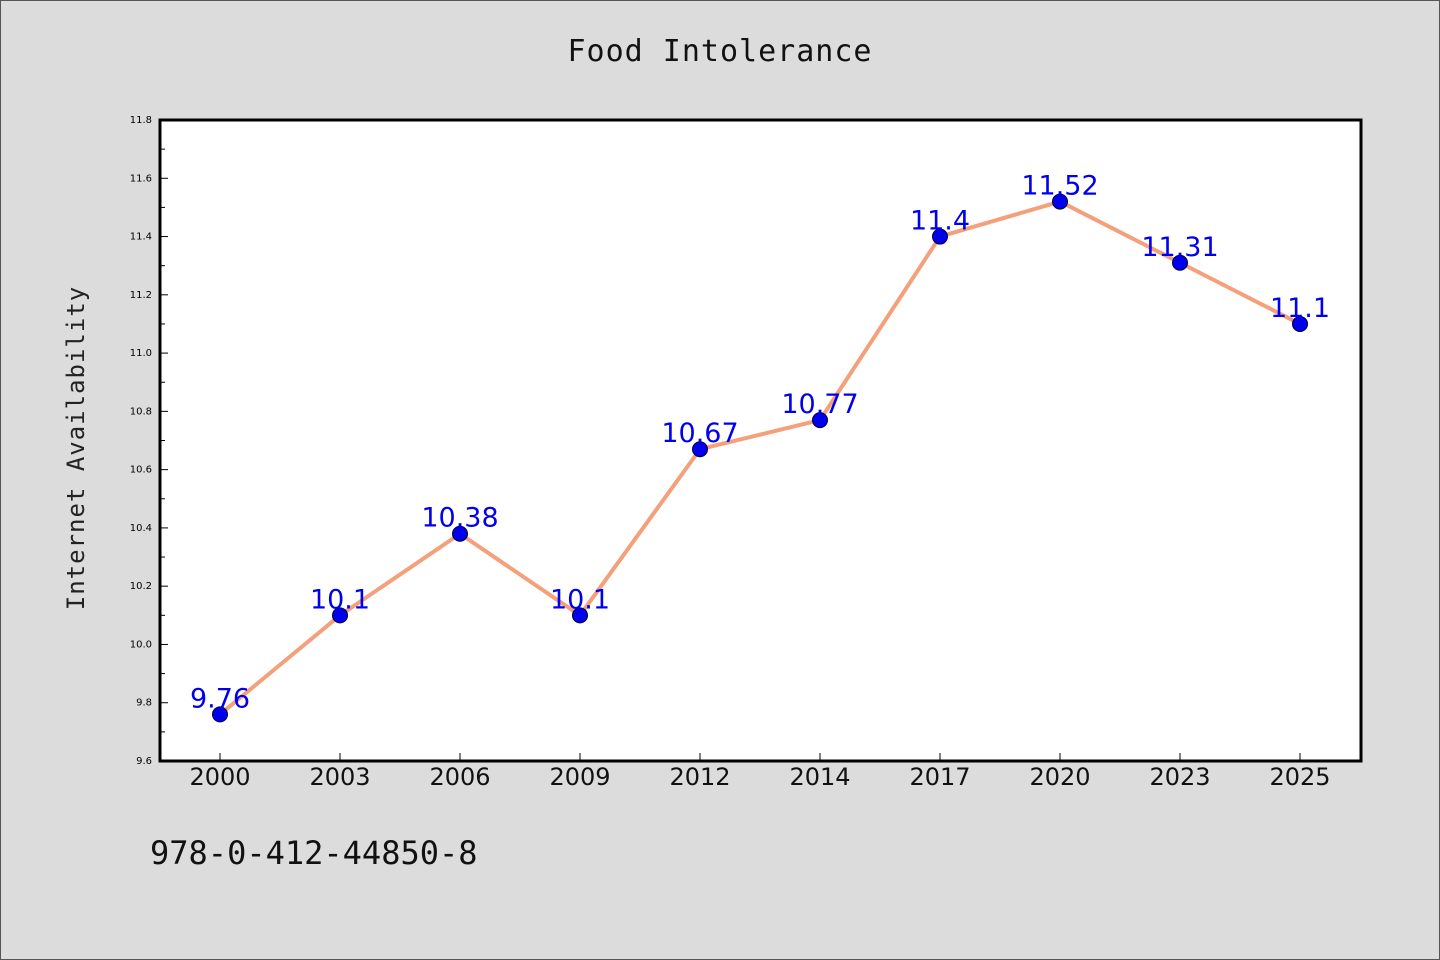  Describe the element at coordinates (1299, 777) in the screenshot. I see `x-tick-label: 2025` at that location.